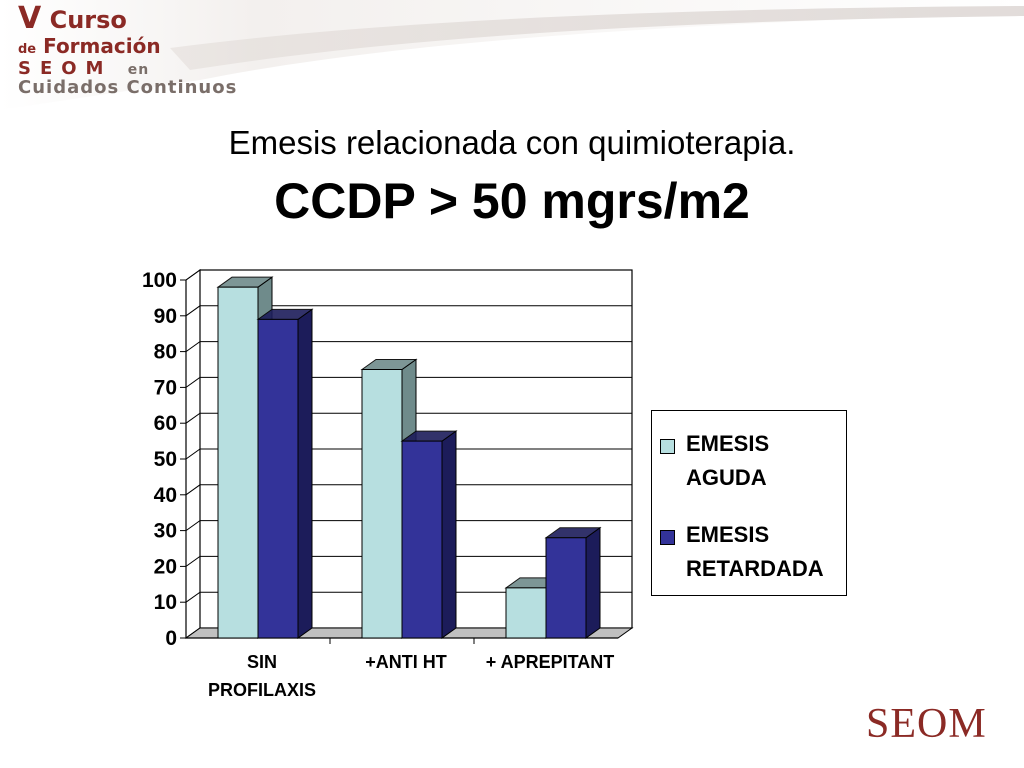 The width and height of the screenshot is (1024, 768). What do you see at coordinates (755, 568) in the screenshot?
I see `legend-label-retardada-line2: RETARDADA` at bounding box center [755, 568].